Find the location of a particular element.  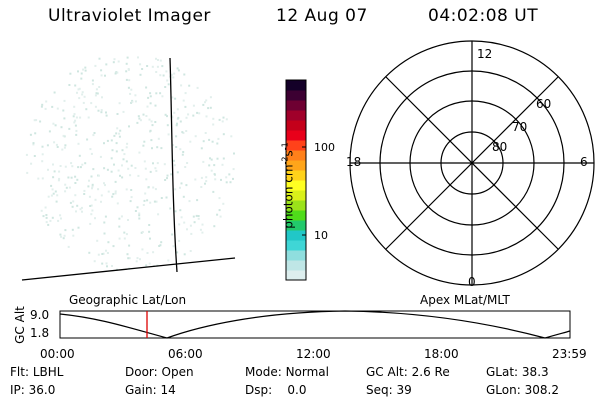

status-glon-label: GLon: is located at coordinates (503, 390).